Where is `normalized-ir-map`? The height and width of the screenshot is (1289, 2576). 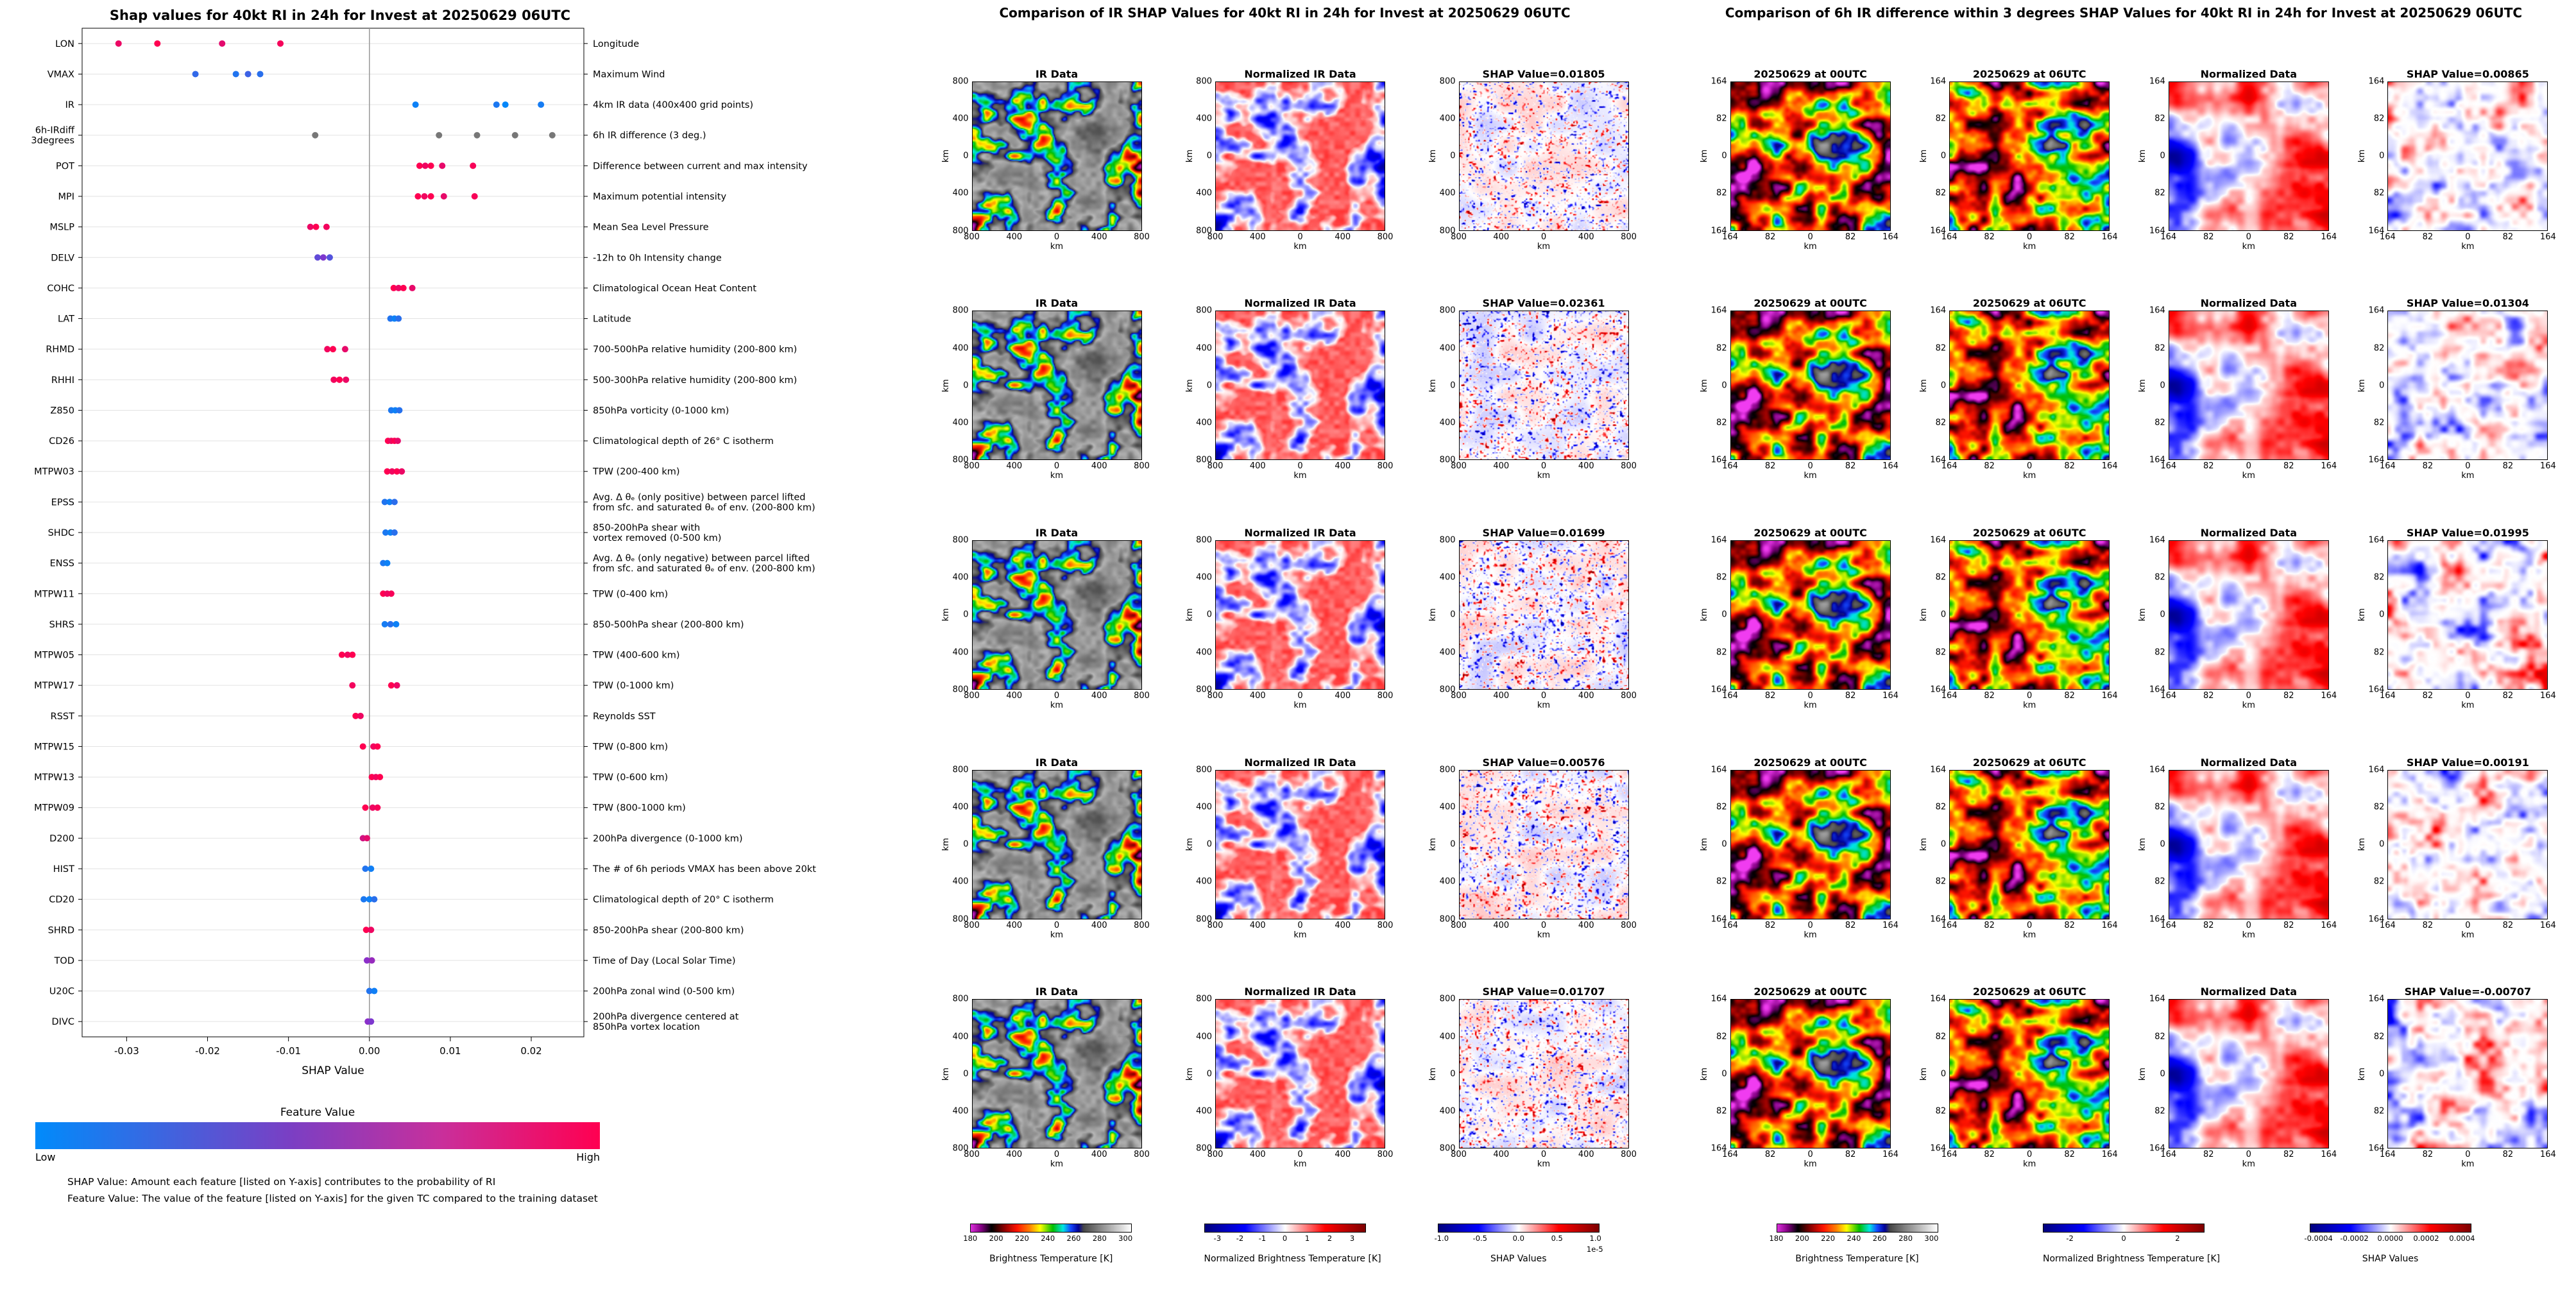 normalized-ir-map is located at coordinates (1300, 1074).